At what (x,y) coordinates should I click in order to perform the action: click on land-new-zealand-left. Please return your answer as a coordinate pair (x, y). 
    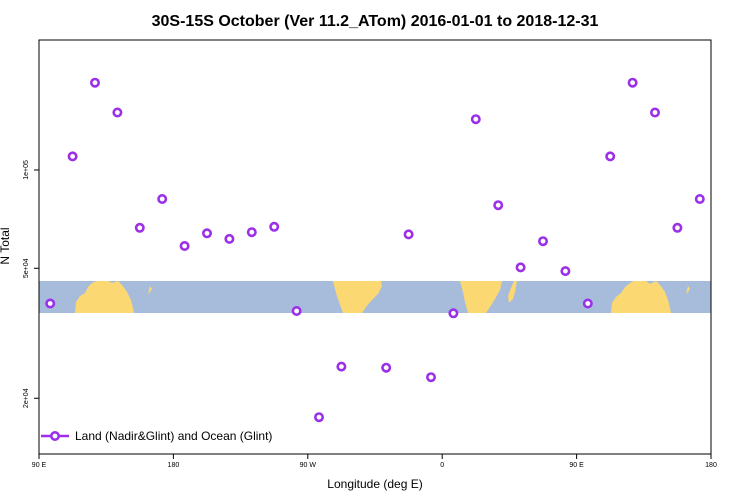
    Looking at the image, I should click on (150, 290).